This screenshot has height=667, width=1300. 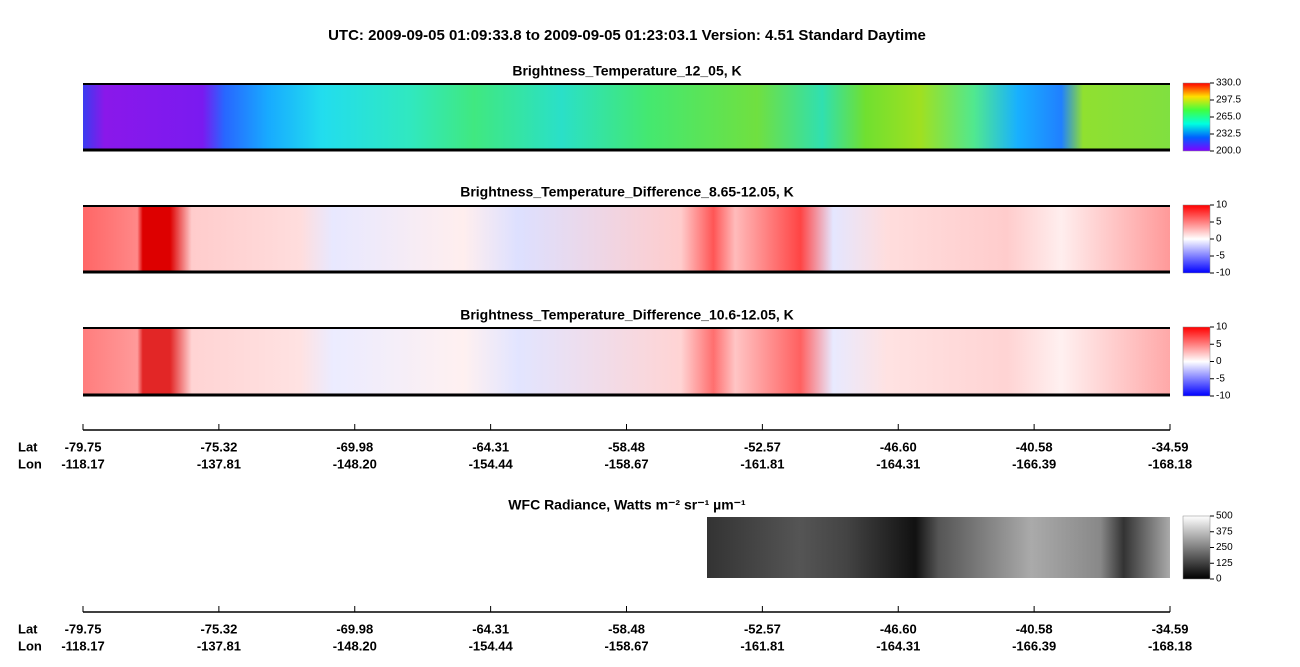 What do you see at coordinates (1228, 134) in the screenshot?
I see `colorbar-tick-label: 232.5` at bounding box center [1228, 134].